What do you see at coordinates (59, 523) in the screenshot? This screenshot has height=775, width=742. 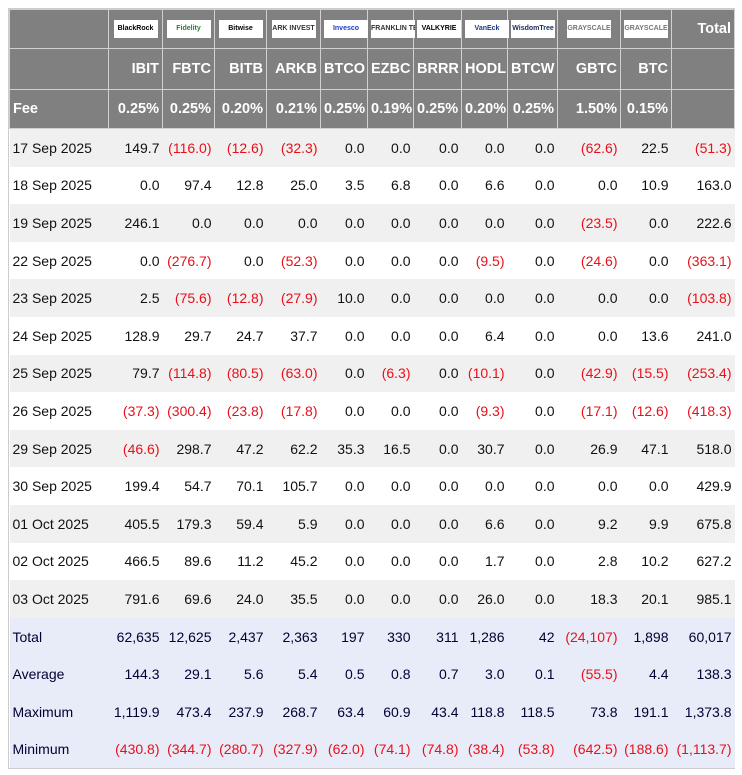 I see `row-label: 01 Oct 2025` at bounding box center [59, 523].